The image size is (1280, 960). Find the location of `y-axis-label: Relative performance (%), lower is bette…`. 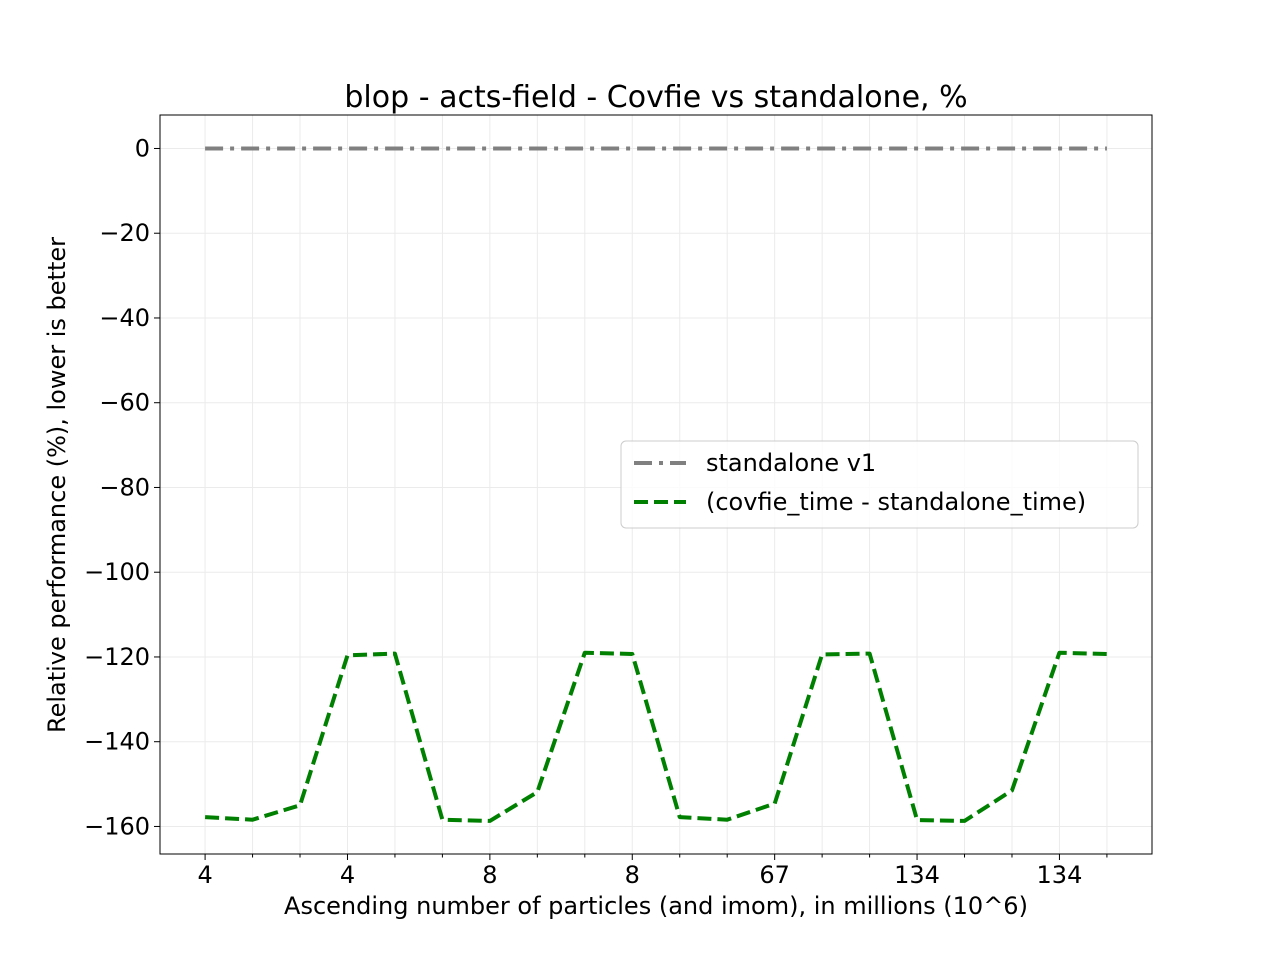

y-axis-label: Relative performance (%), lower is bette… is located at coordinates (57, 485).